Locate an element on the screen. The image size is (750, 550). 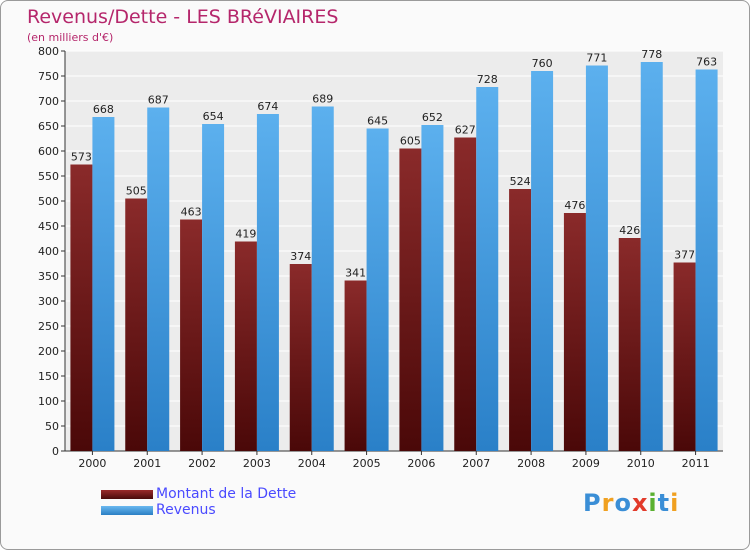
y-tick-label: 100 is located at coordinates (48, 401).